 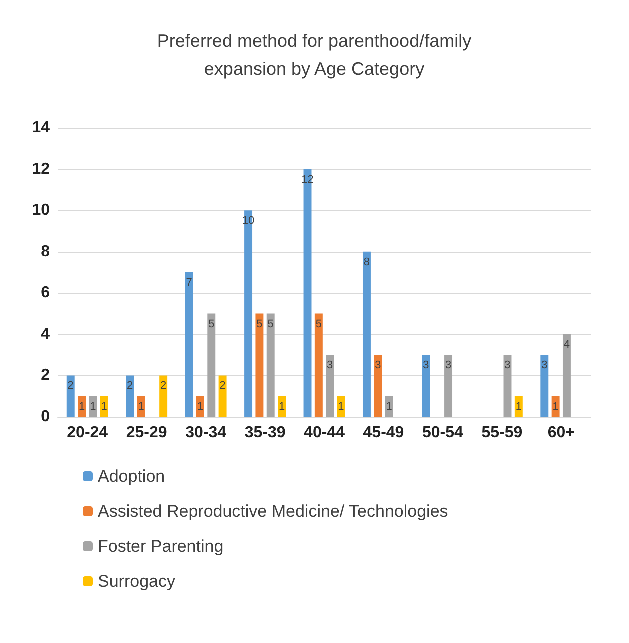 What do you see at coordinates (265, 433) in the screenshot?
I see `x-tick-label: 35-39` at bounding box center [265, 433].